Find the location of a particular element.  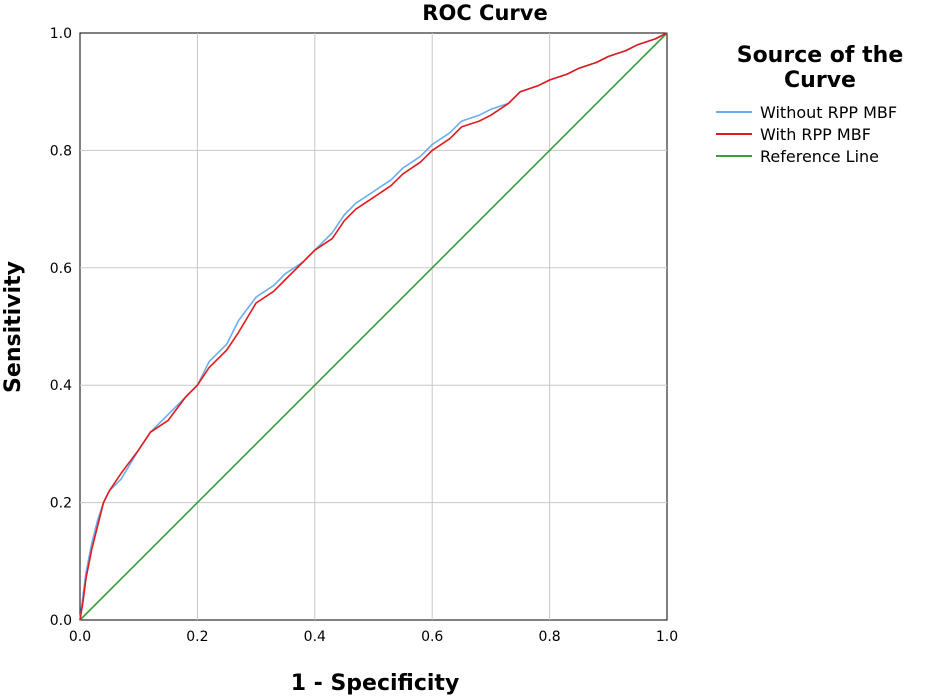

y-tick-label: 0.0 is located at coordinates (61, 621).